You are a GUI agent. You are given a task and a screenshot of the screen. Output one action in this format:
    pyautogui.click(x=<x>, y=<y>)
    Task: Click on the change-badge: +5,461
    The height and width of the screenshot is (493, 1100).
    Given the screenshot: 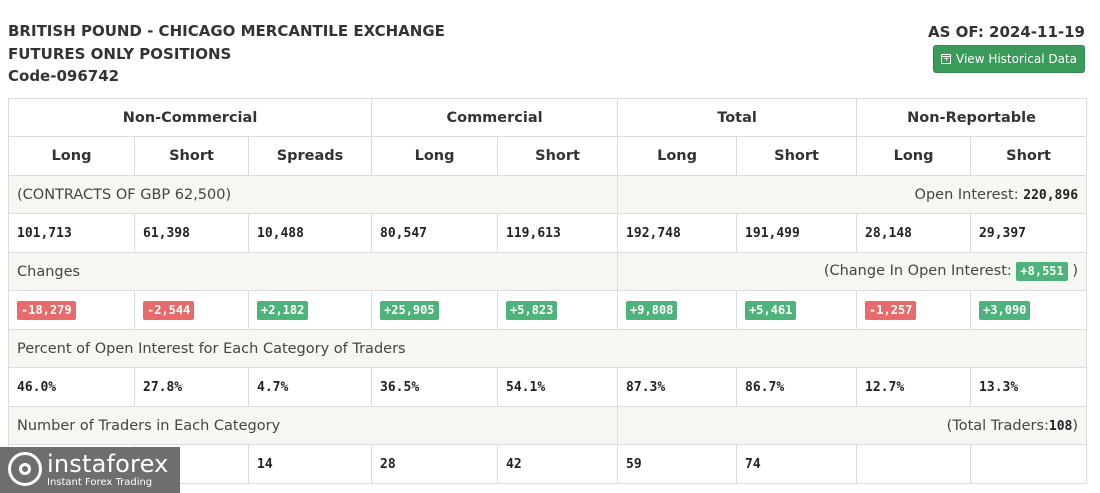 What is the action you would take?
    pyautogui.click(x=771, y=310)
    